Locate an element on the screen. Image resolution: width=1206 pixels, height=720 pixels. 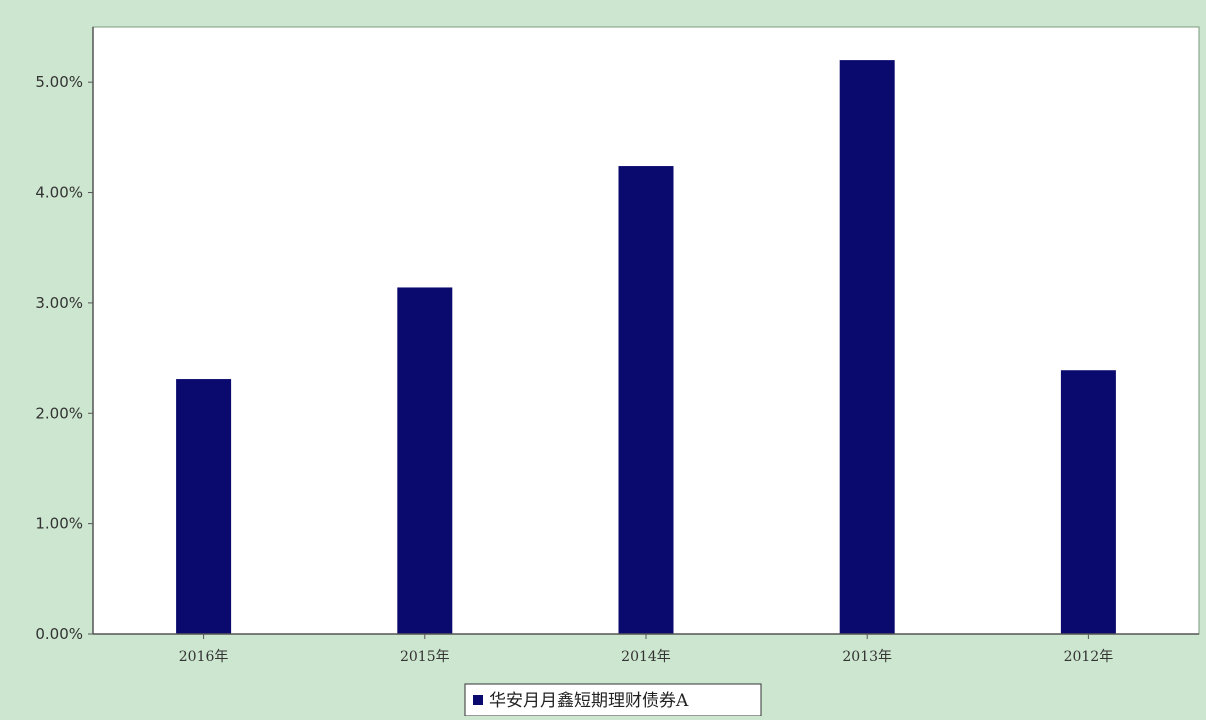
x-tick-label: 2014年 is located at coordinates (646, 657).